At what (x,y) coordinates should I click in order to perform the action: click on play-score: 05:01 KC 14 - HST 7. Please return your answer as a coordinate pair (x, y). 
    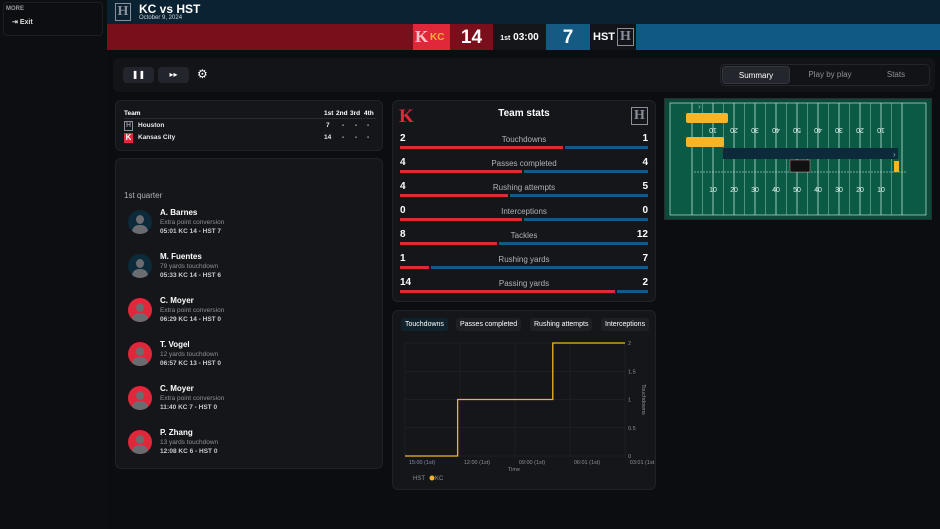
    Looking at the image, I should click on (191, 231).